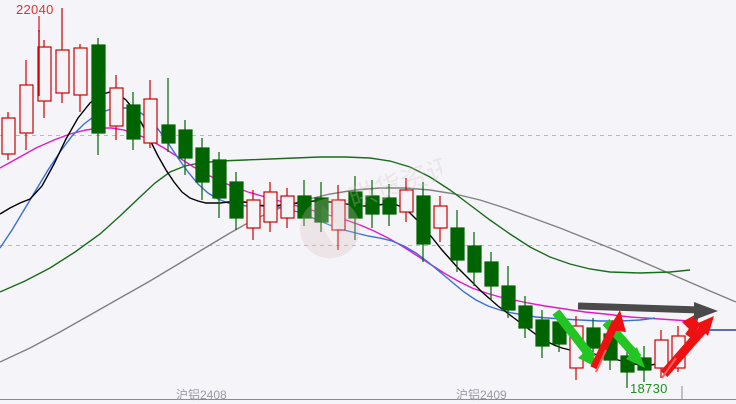  Describe the element at coordinates (608, 341) in the screenshot. I see `arrow-up-left` at that location.